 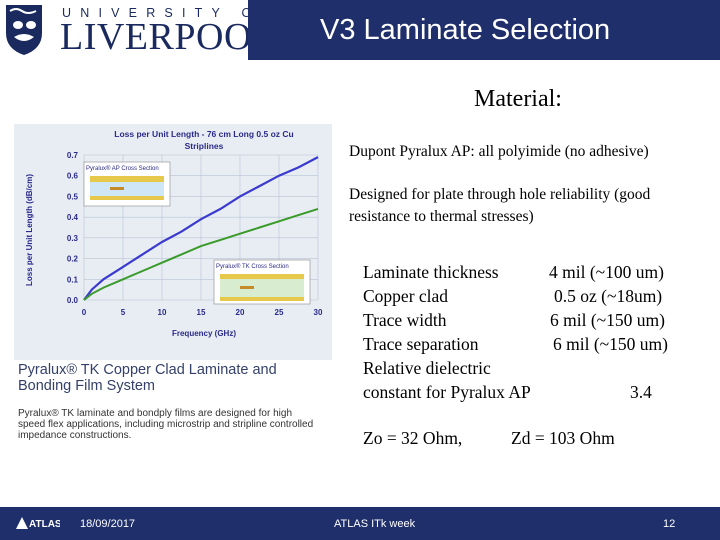 What do you see at coordinates (279, 312) in the screenshot?
I see `chart-x-tick-label: 25` at bounding box center [279, 312].